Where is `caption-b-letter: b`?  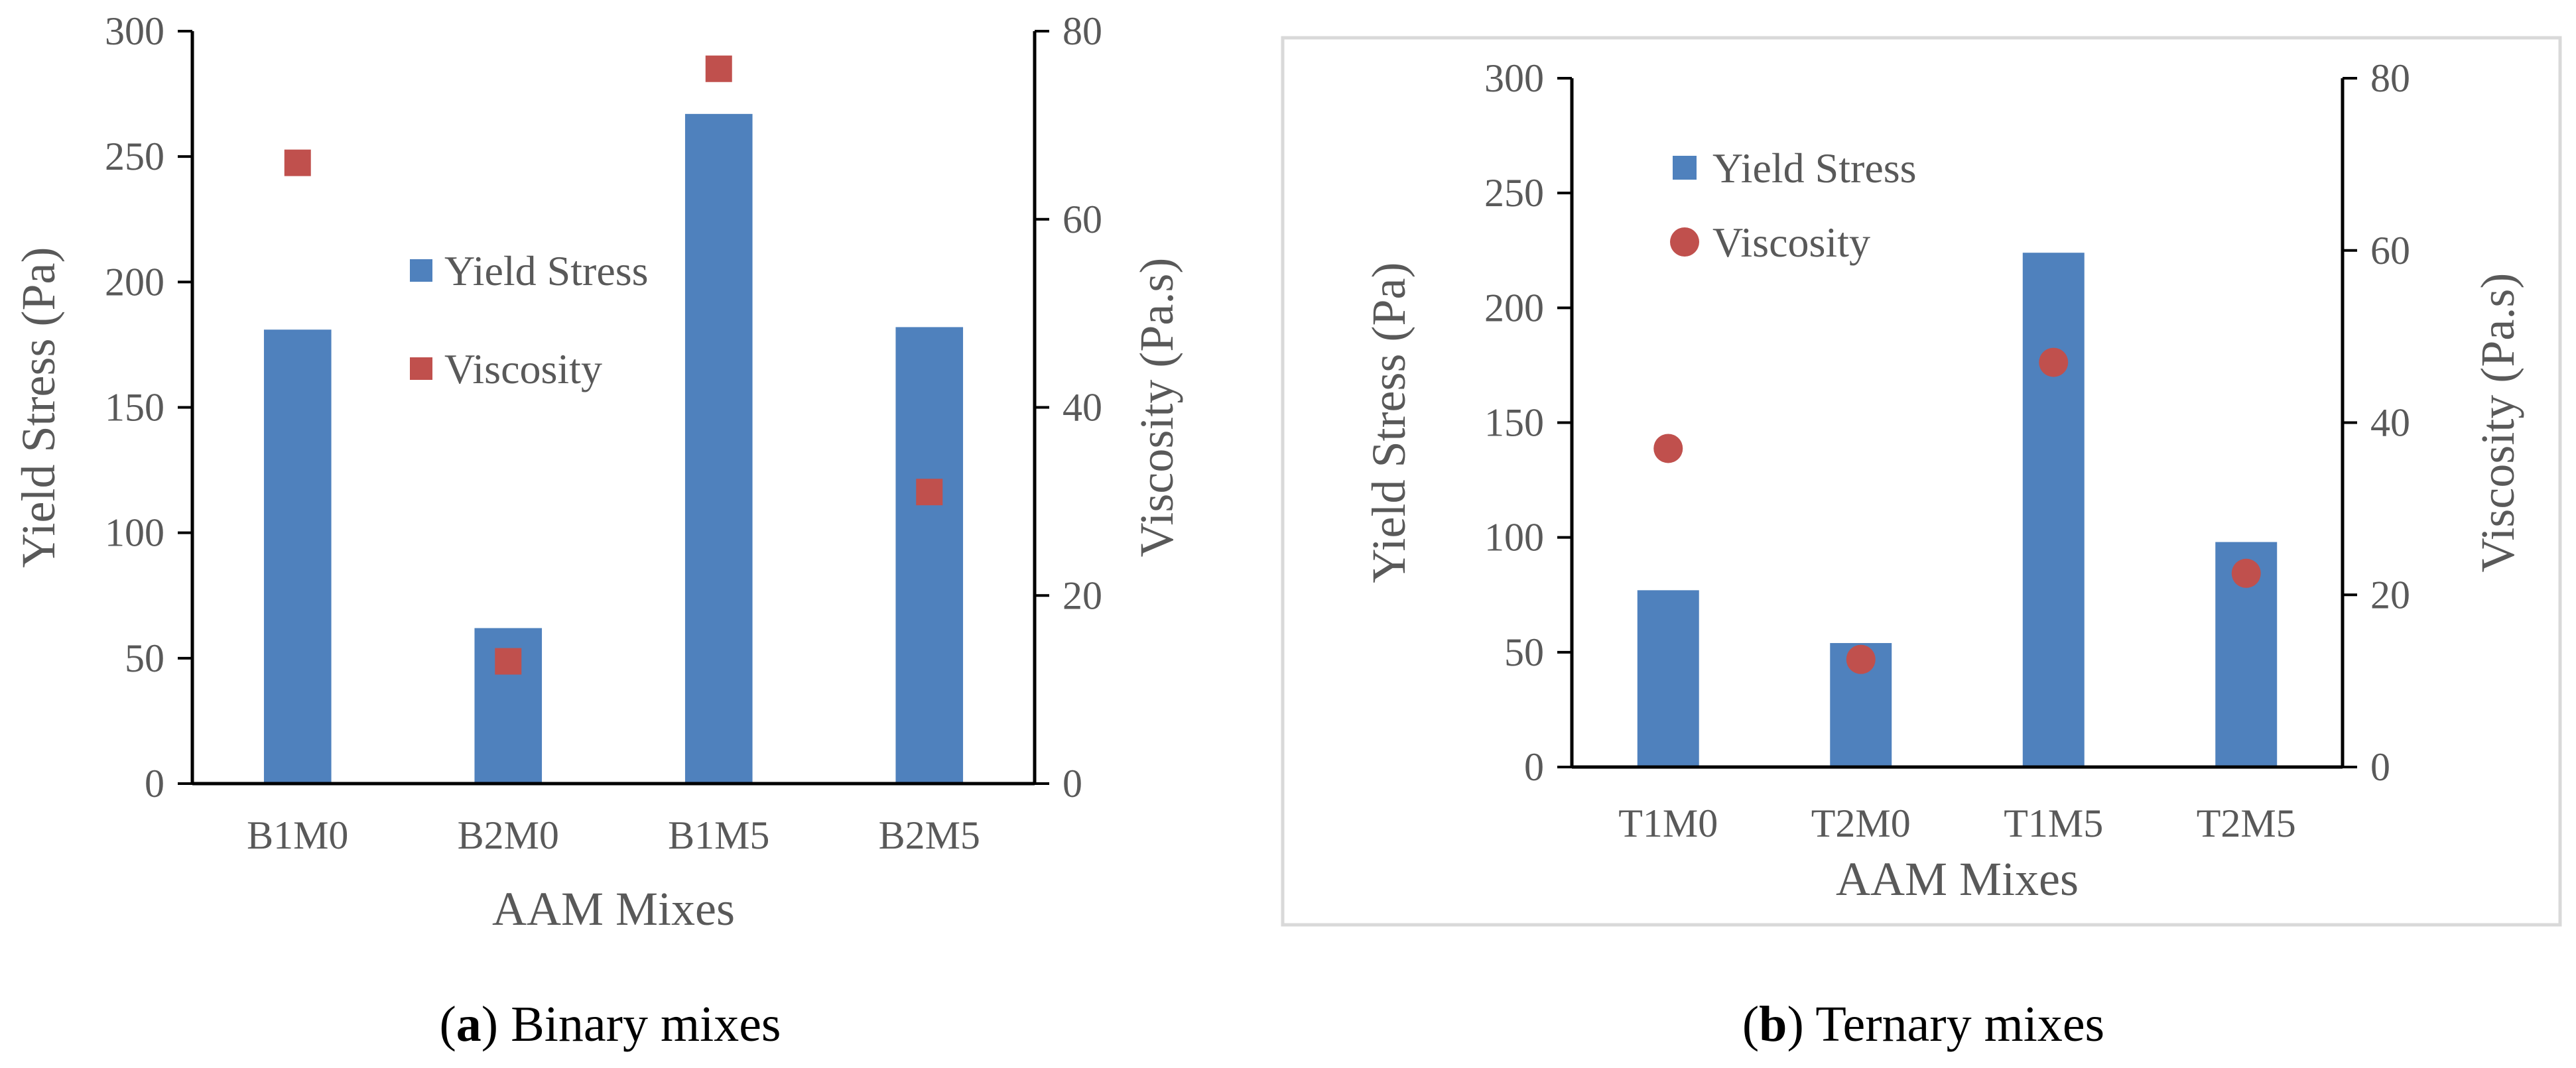 caption-b-letter: b is located at coordinates (1773, 1024).